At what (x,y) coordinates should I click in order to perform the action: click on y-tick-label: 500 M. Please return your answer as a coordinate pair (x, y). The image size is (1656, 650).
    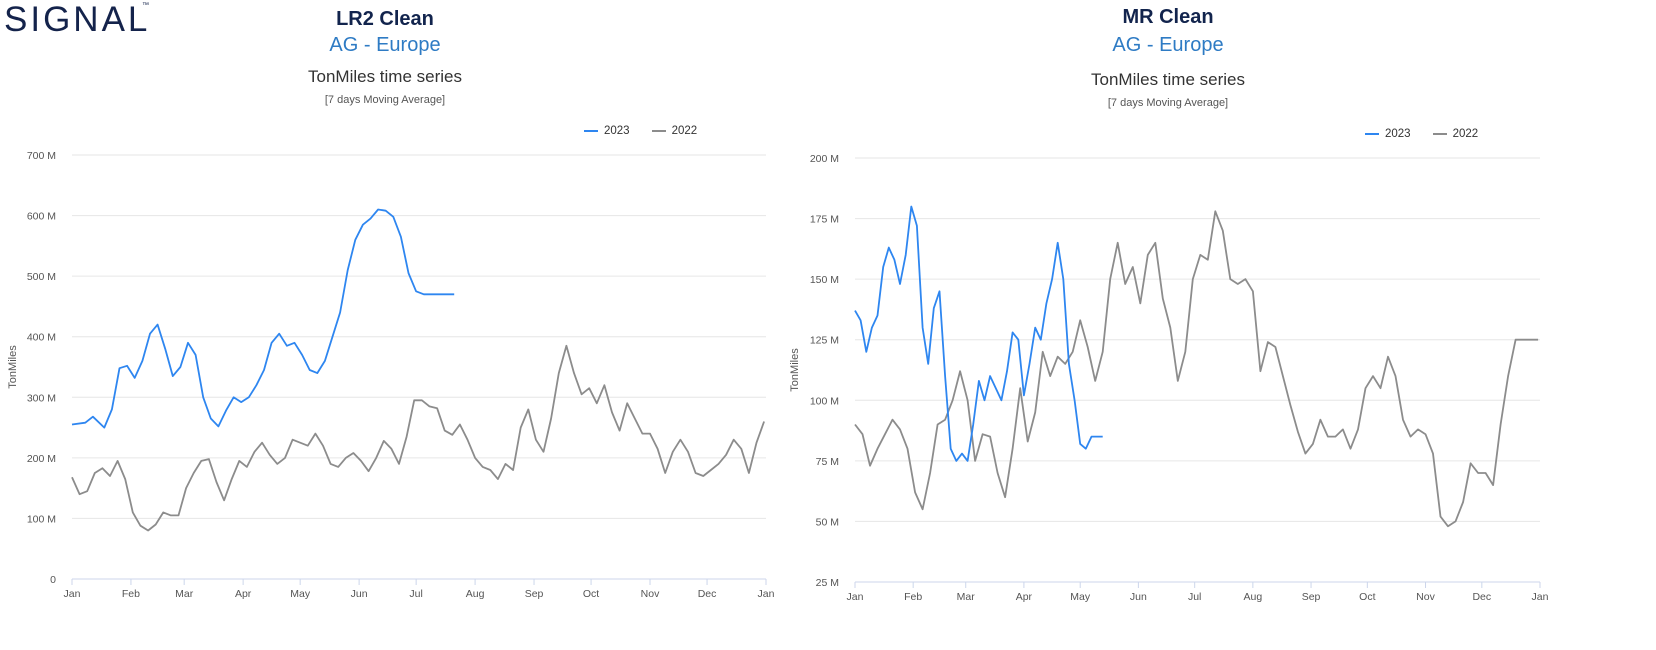
    Looking at the image, I should click on (41, 277).